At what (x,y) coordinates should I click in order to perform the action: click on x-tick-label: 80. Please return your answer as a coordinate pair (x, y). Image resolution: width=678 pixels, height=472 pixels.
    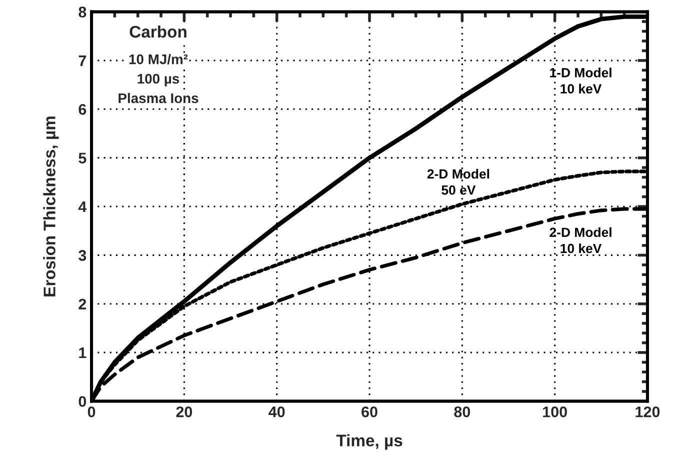
    Looking at the image, I should click on (462, 412).